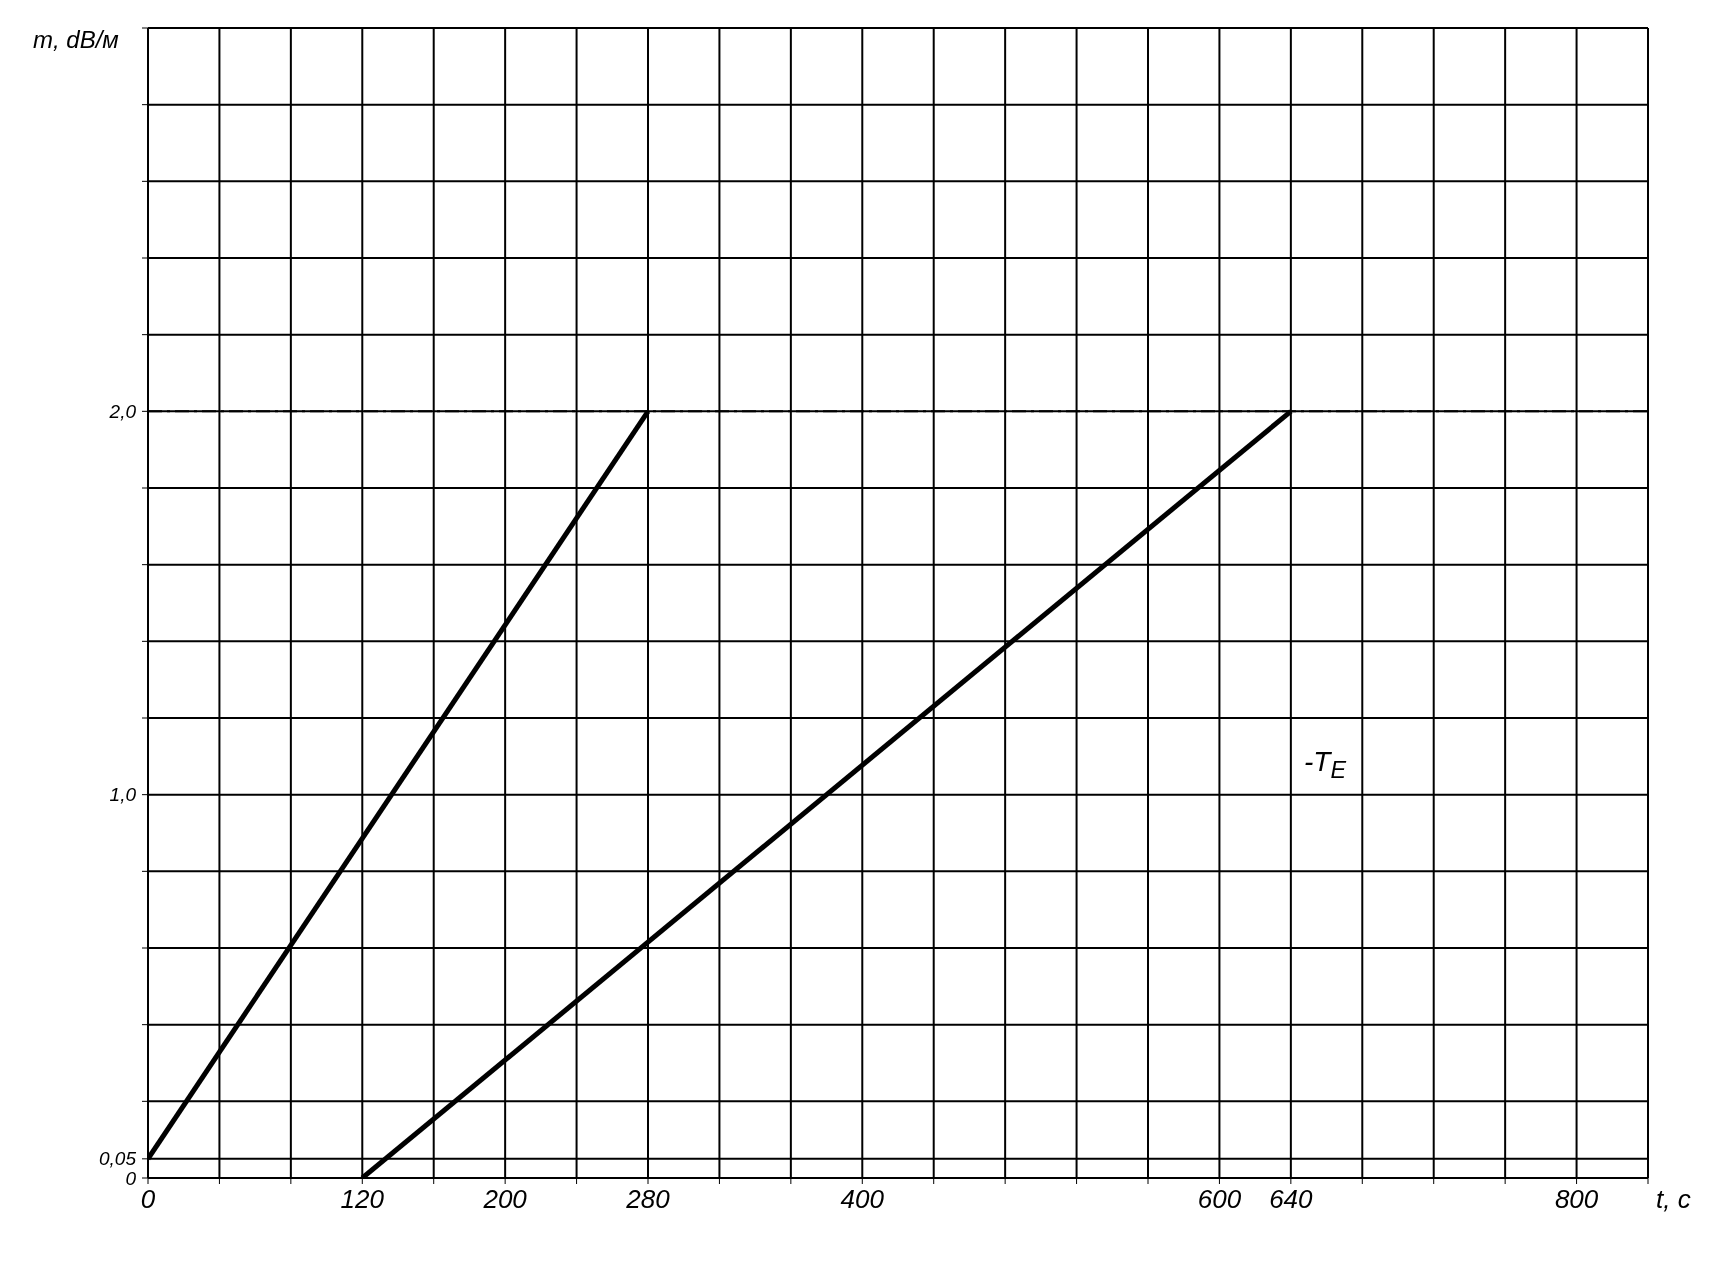 The width and height of the screenshot is (1728, 1265). I want to click on y-tick-label: 0, so click(131, 1178).